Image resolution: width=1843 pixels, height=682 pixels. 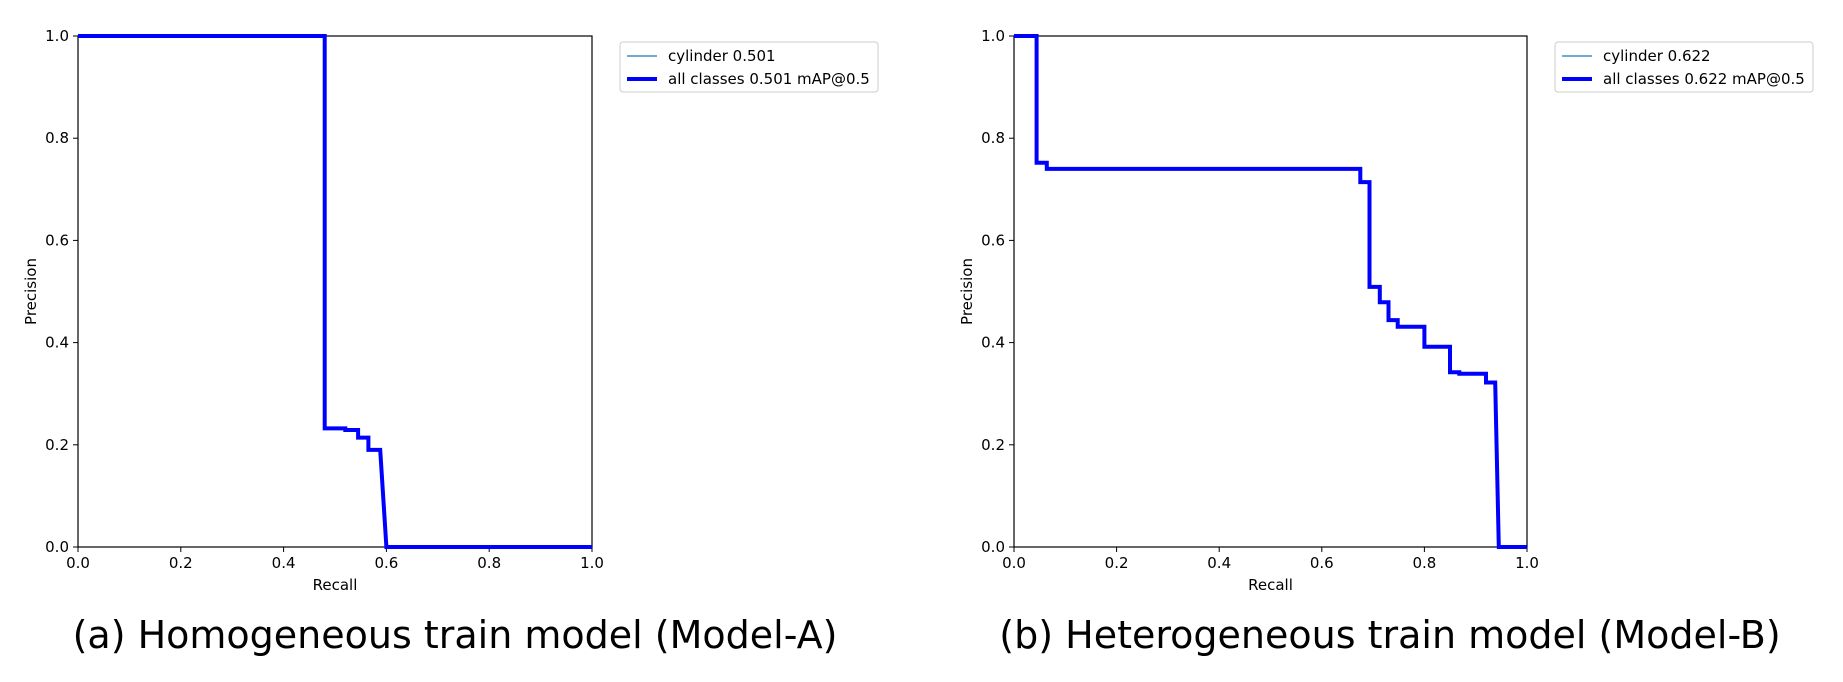 What do you see at coordinates (1389, 635) in the screenshot?
I see `panel-caption: (b) Heterogeneous train model (Model-B)` at bounding box center [1389, 635].